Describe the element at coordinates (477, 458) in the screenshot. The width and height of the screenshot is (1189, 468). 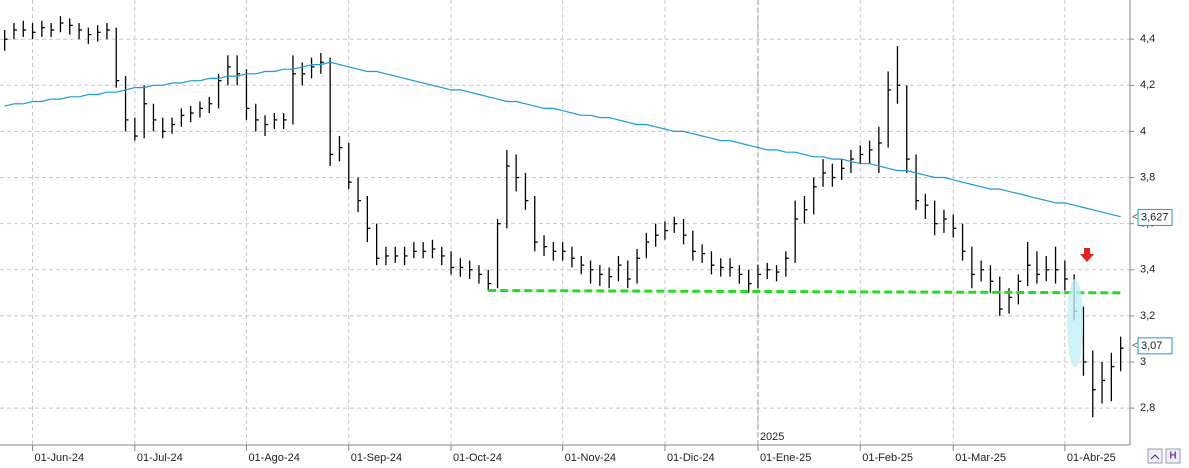
I see `x-tick-label: 01-Oct-24` at that location.